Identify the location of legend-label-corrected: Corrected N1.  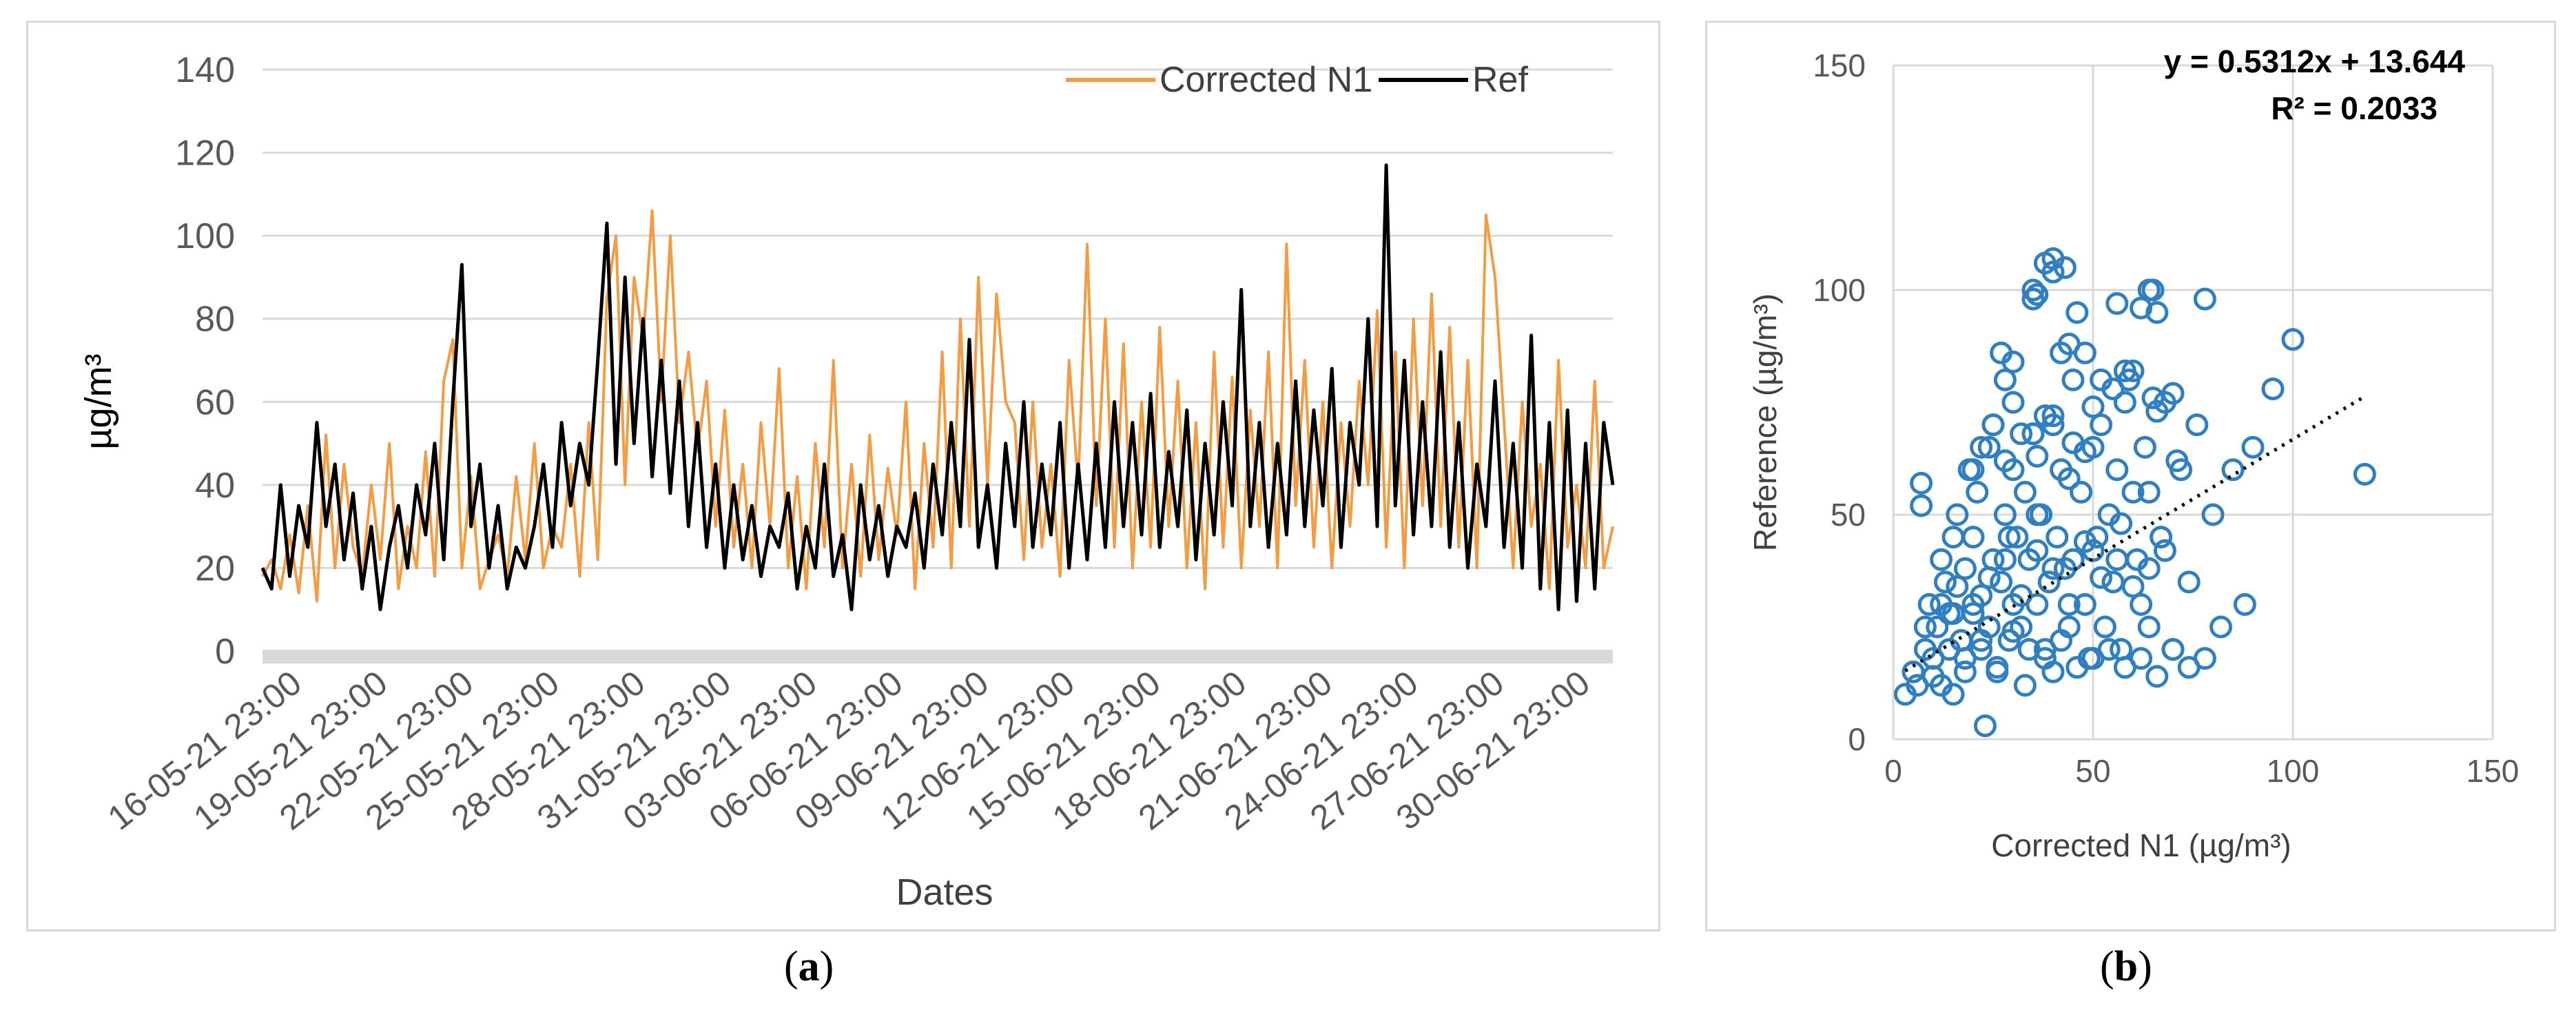
(1266, 80).